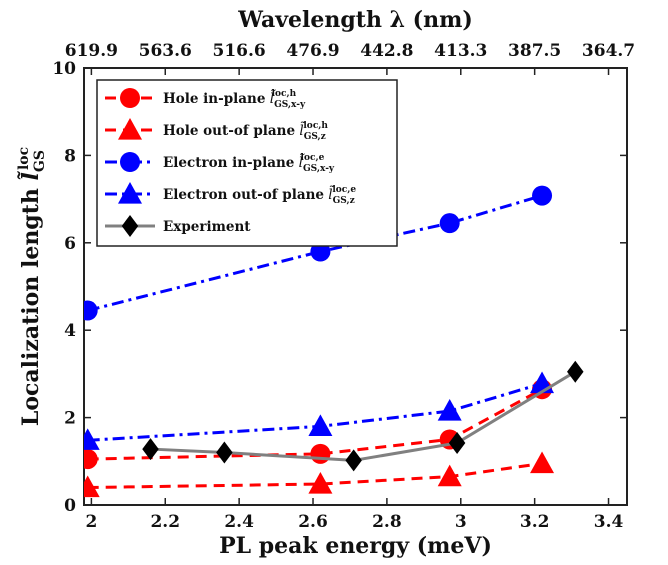 The height and width of the screenshot is (565, 668). What do you see at coordinates (91, 51) in the screenshot?
I see `top-tick-label: 619.9` at bounding box center [91, 51].